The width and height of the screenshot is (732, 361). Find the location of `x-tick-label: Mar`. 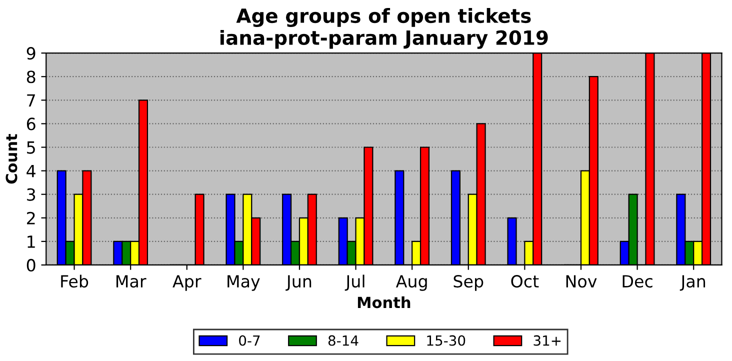

x-tick-label: Mar is located at coordinates (131, 281).